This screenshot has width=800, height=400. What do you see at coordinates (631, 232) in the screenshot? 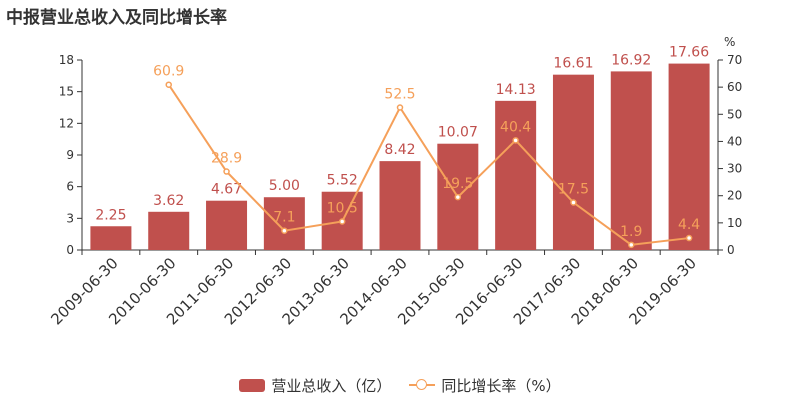
I see `growth-point-label: 1.9` at bounding box center [631, 232].